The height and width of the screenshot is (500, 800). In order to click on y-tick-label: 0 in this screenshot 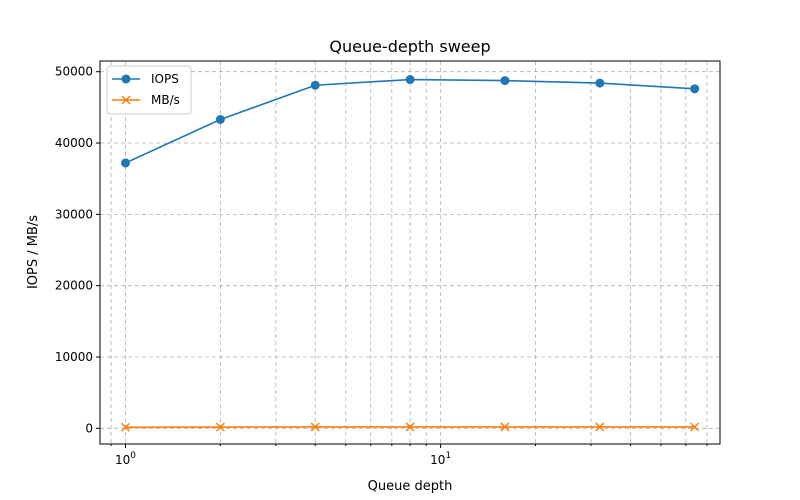, I will do `click(89, 428)`.